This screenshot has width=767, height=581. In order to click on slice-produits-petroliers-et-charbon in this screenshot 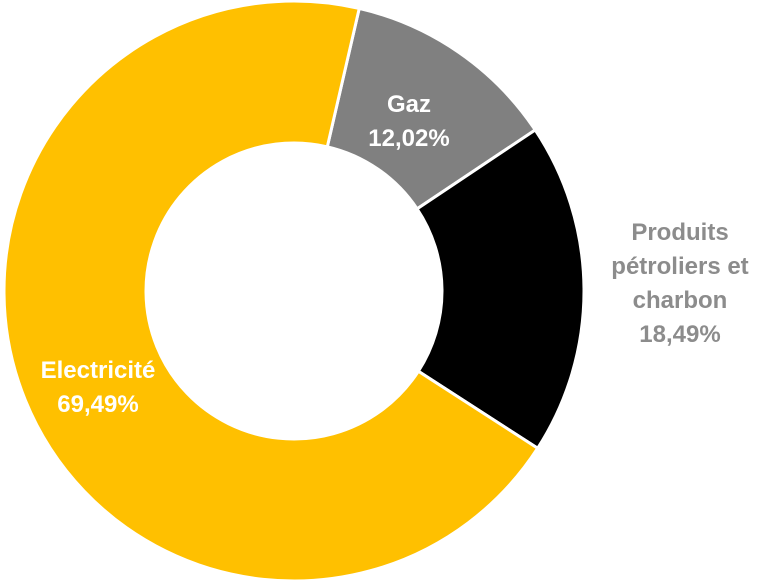, I will do `click(500, 289)`.